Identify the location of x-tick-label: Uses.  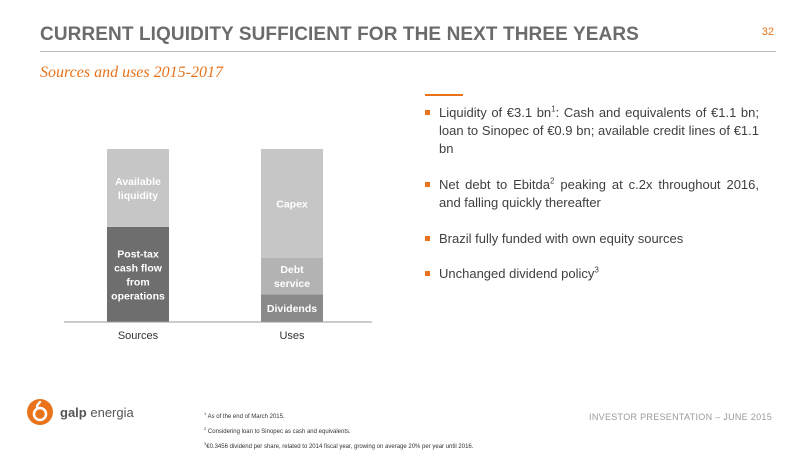
(292, 336).